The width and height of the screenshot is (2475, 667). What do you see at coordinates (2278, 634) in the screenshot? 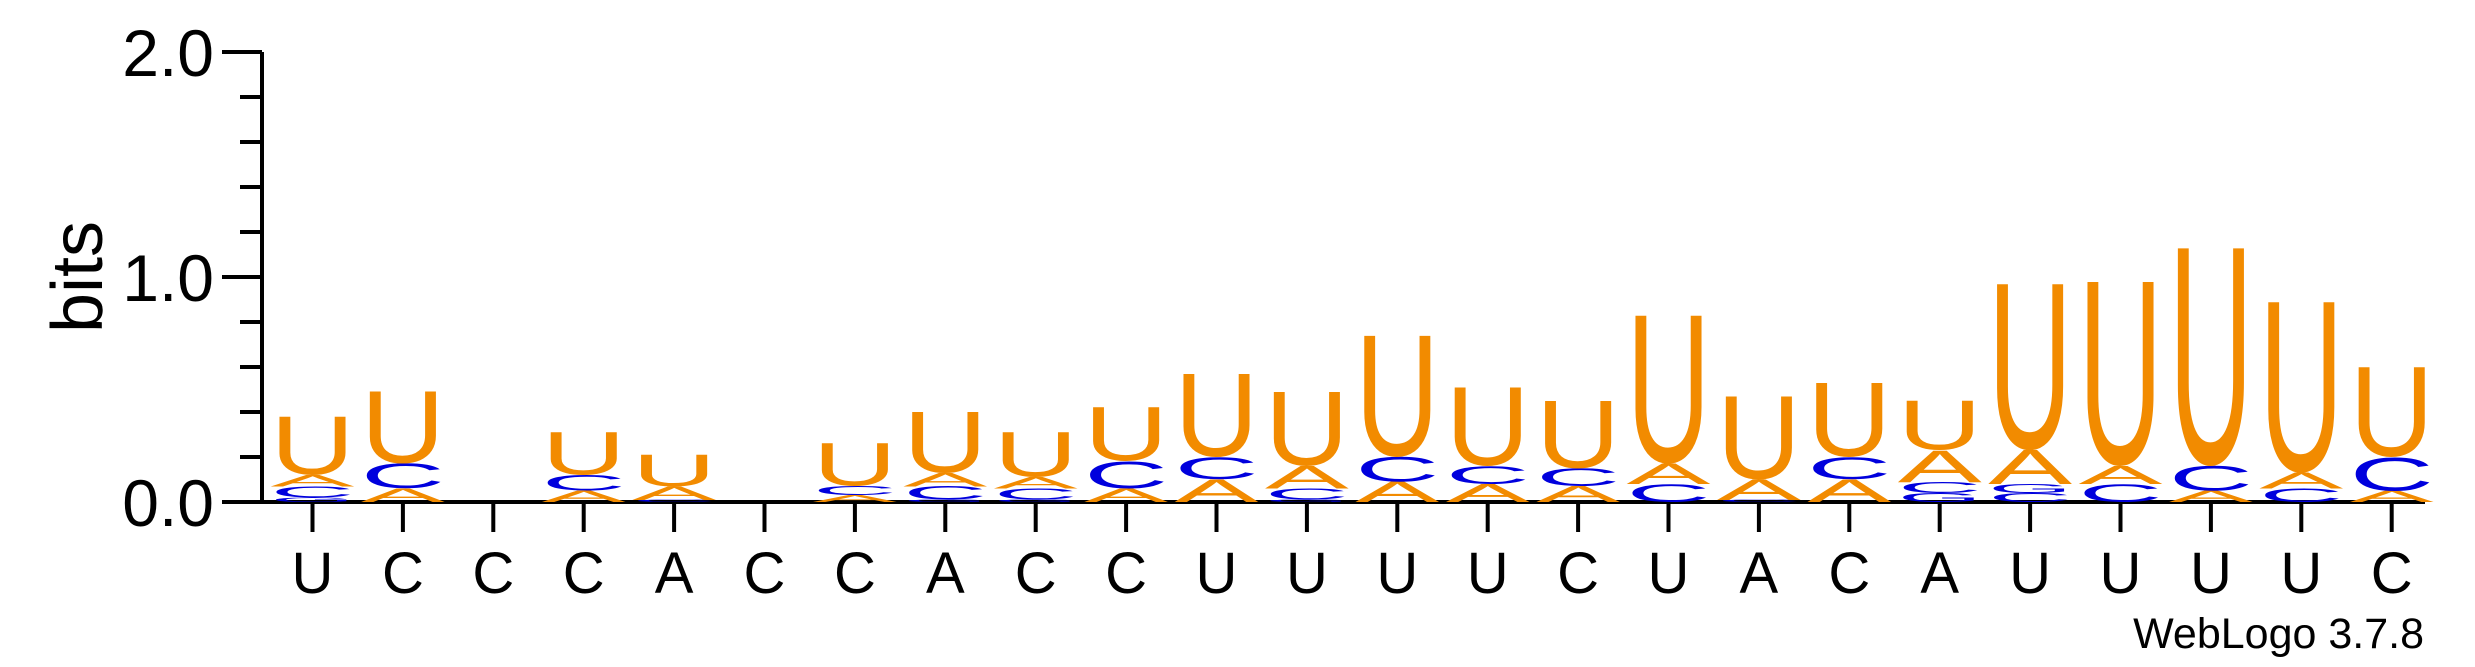
I see `weblogo-footer: WebLogo 3.7.8` at bounding box center [2278, 634].